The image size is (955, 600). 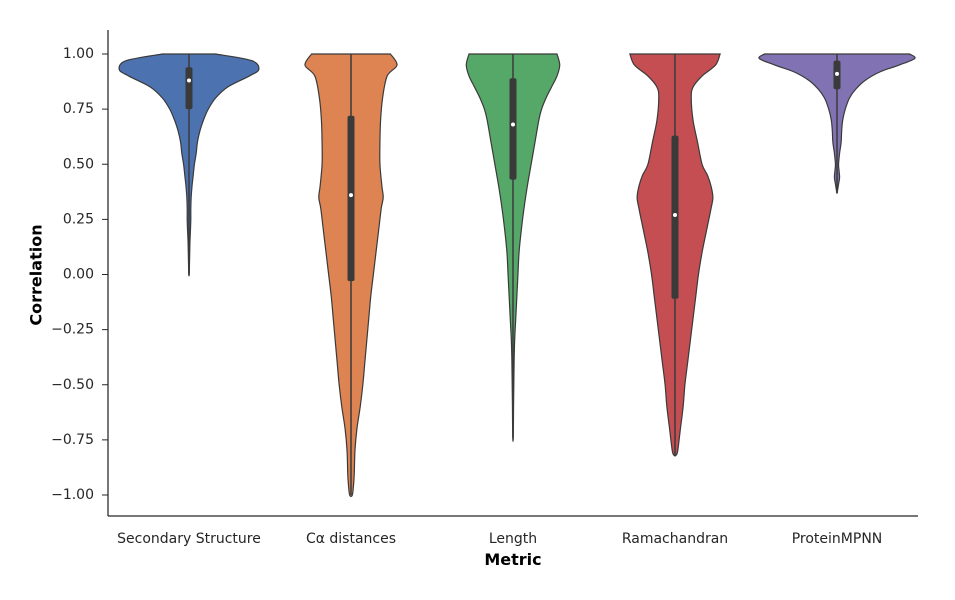 I want to click on y-tick-label: 0.00, so click(x=78, y=275).